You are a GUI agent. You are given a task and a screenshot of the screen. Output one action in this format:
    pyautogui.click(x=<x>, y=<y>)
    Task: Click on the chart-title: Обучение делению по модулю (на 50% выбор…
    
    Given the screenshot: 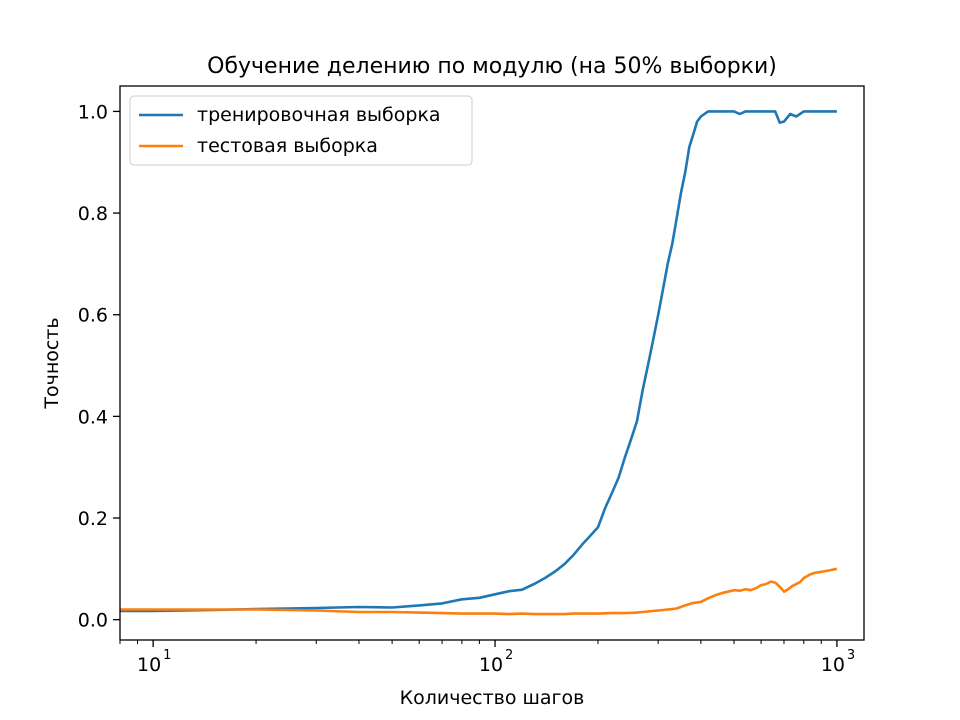 What is the action you would take?
    pyautogui.click(x=492, y=66)
    